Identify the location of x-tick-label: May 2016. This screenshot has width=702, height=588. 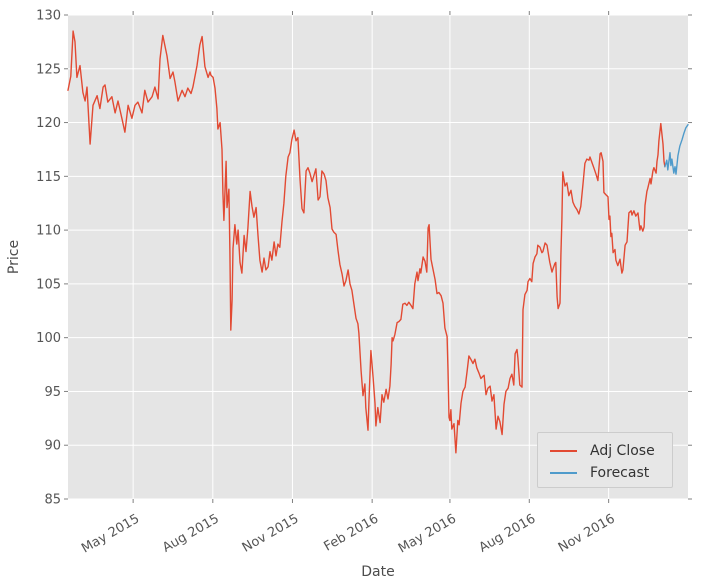
(427, 533).